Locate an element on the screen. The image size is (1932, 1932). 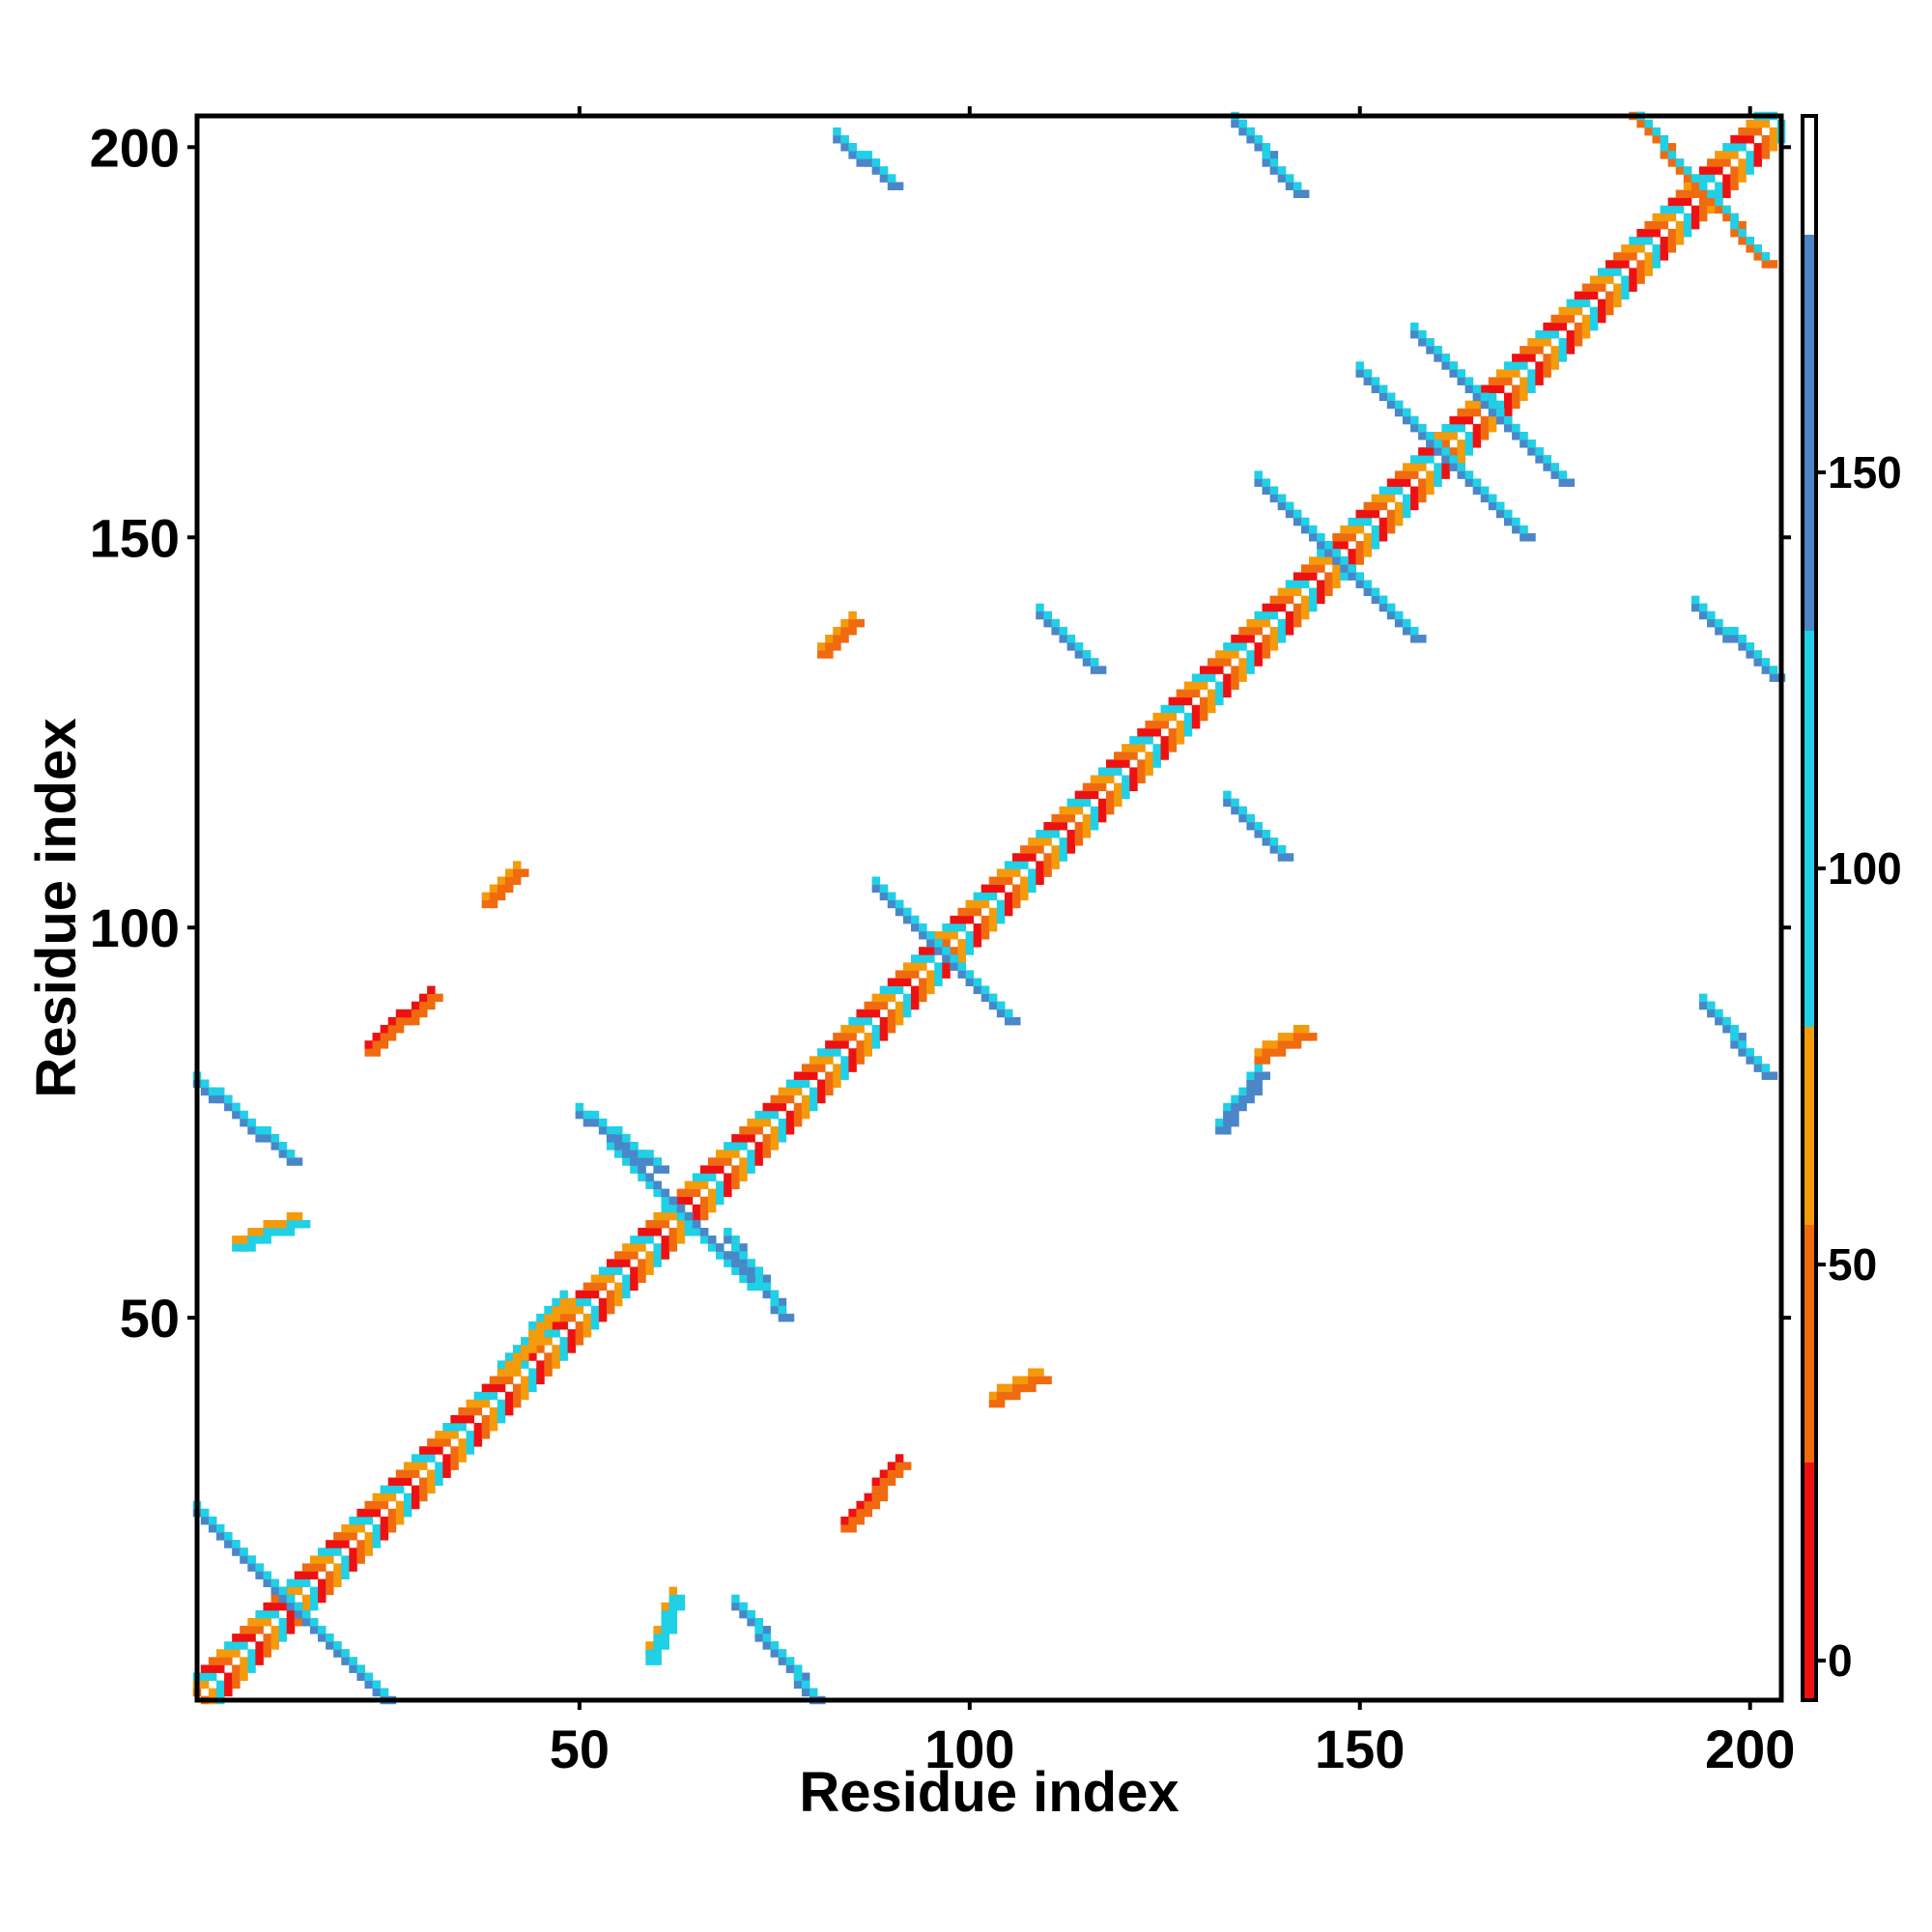
y-tick-label: 200 is located at coordinates (135, 147).